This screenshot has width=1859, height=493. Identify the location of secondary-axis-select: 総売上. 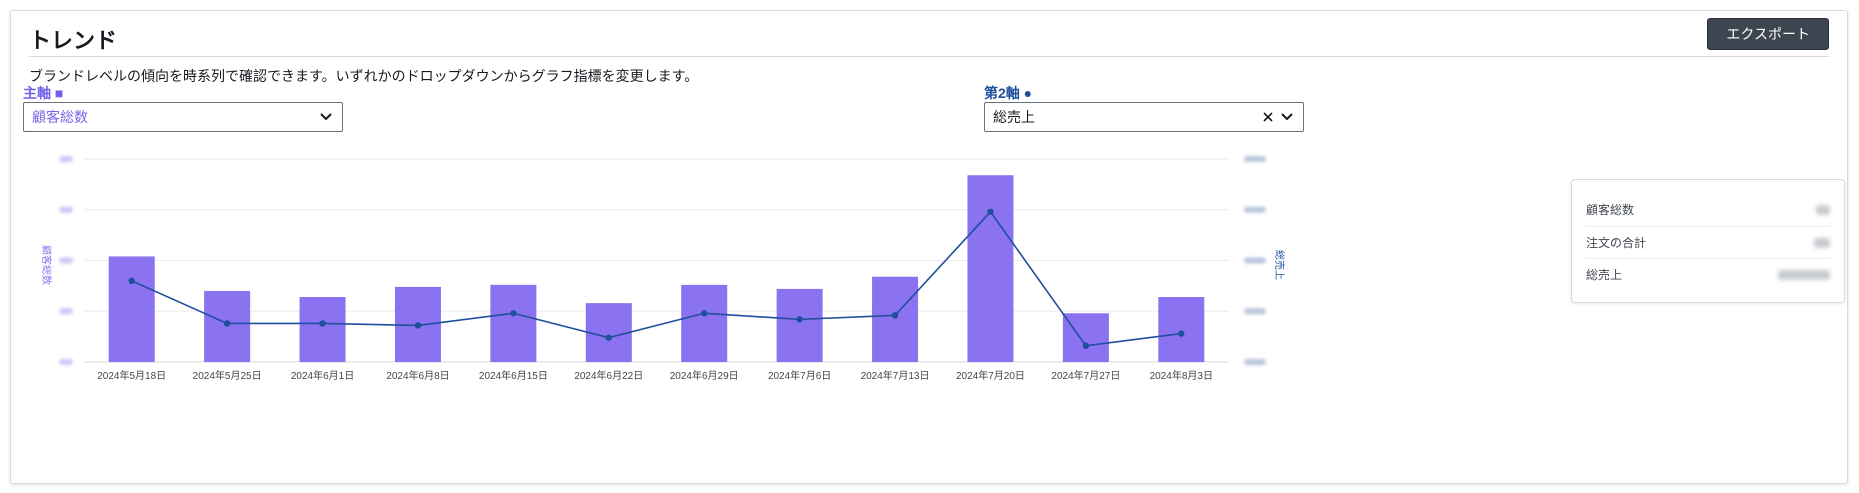
(1144, 117).